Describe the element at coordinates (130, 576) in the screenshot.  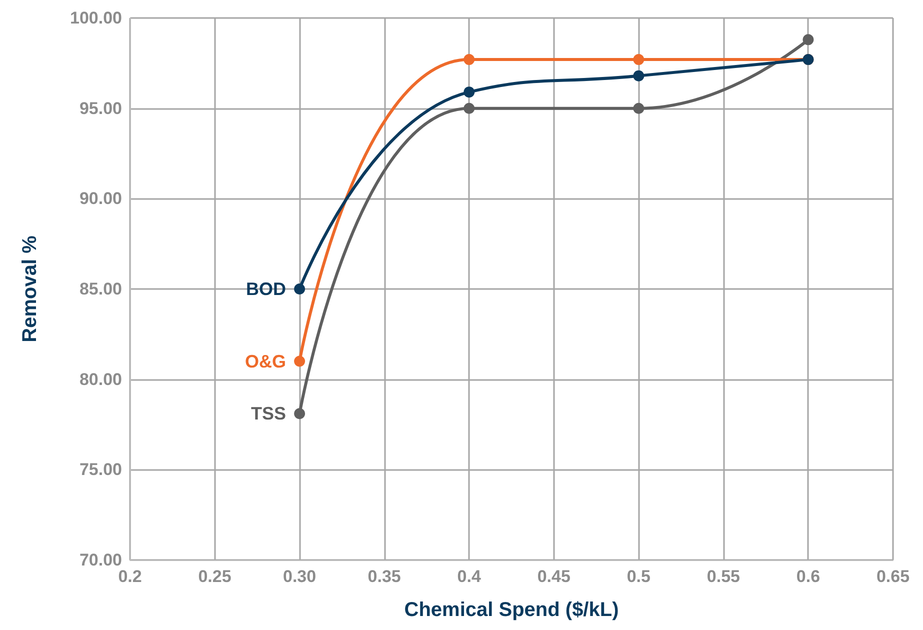
I see `x-tick-label: 0.2` at that location.